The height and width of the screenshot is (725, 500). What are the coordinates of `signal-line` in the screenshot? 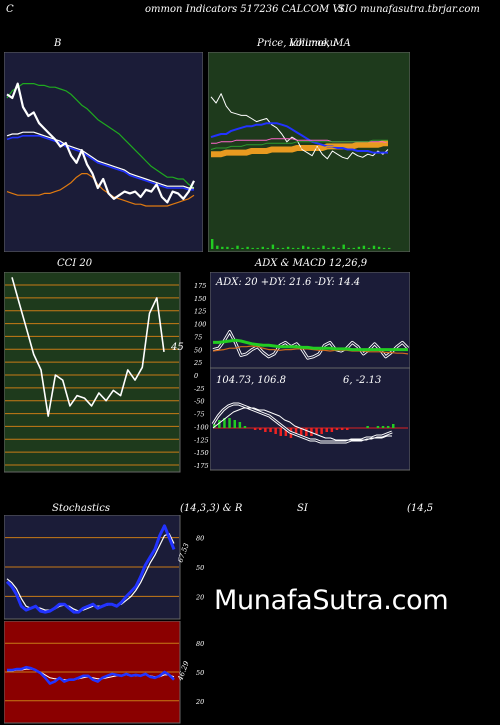 It's located at (302, 424).